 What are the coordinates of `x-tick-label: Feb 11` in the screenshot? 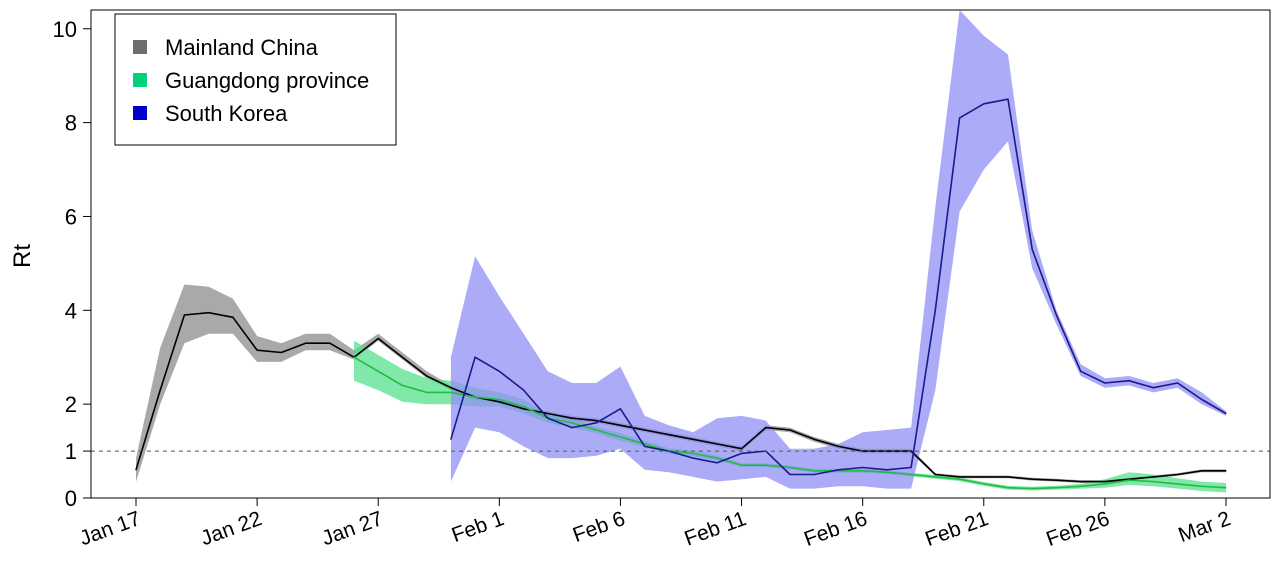 It's located at (715, 528).